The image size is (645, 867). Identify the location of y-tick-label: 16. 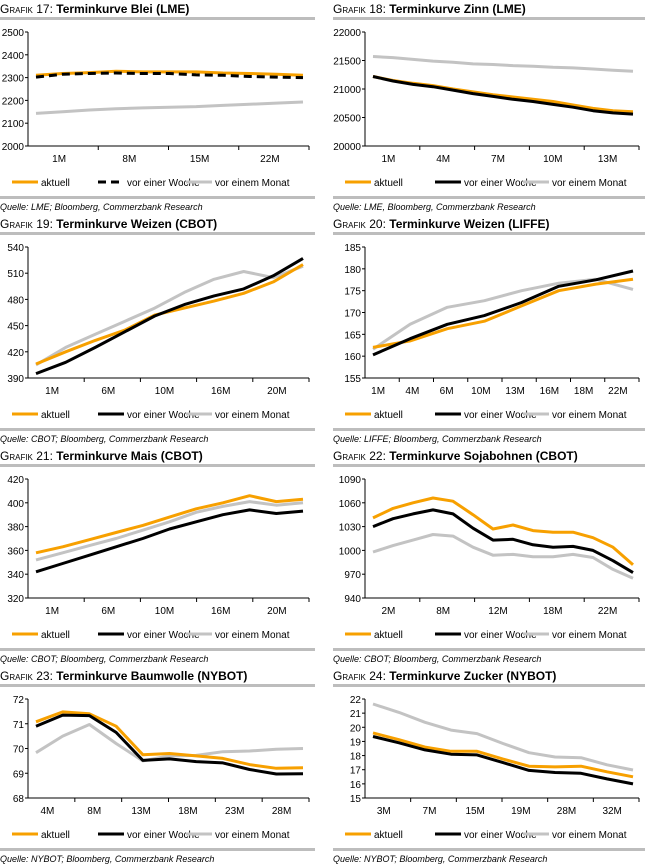
(356, 785).